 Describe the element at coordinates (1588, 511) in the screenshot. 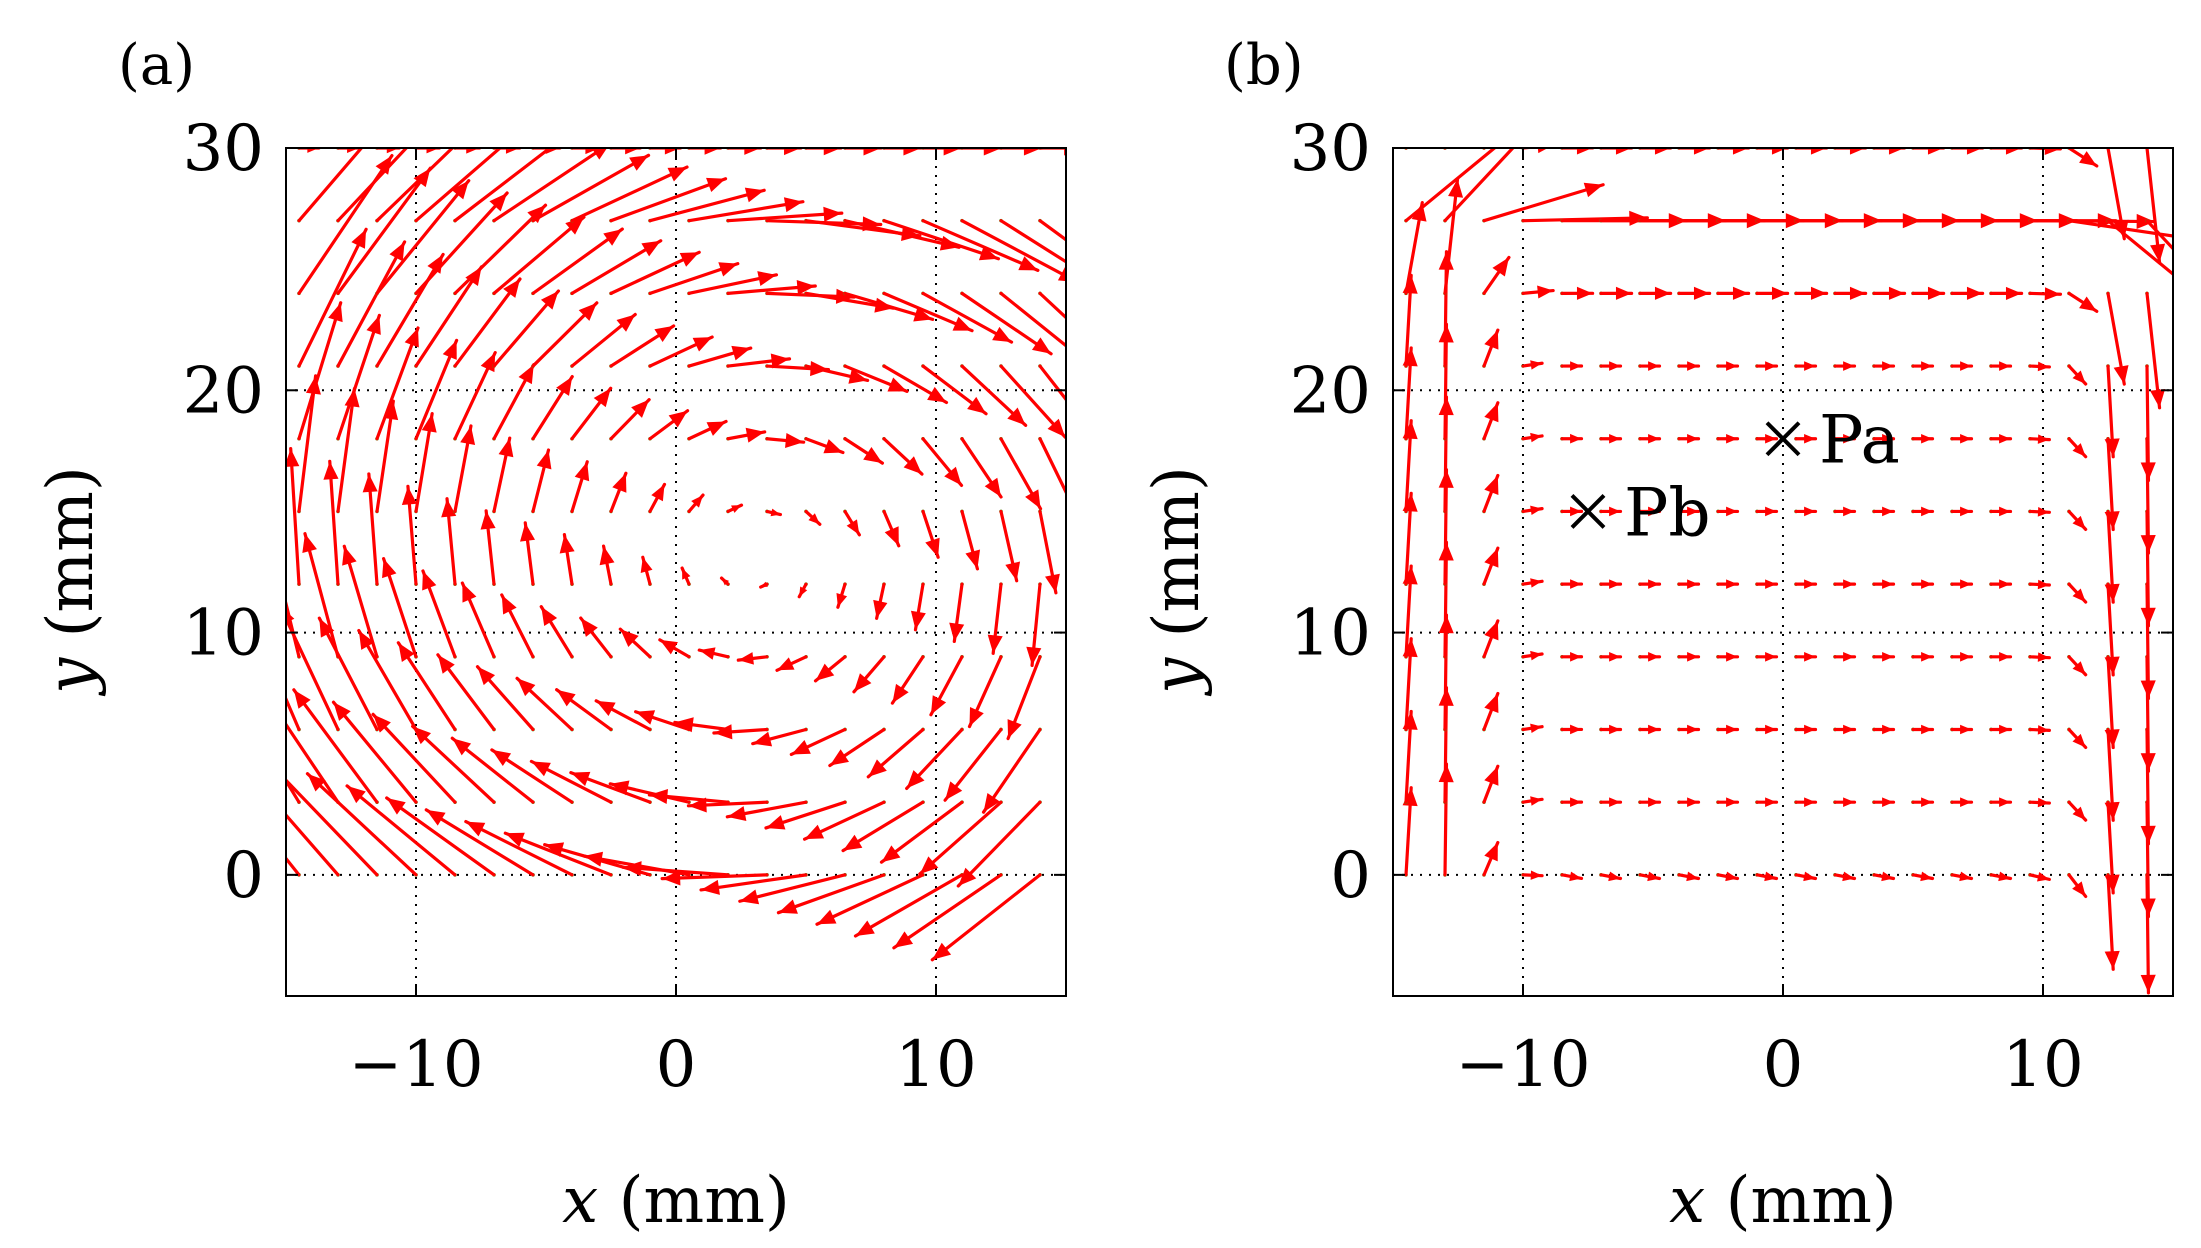

I see `marker-cross` at that location.